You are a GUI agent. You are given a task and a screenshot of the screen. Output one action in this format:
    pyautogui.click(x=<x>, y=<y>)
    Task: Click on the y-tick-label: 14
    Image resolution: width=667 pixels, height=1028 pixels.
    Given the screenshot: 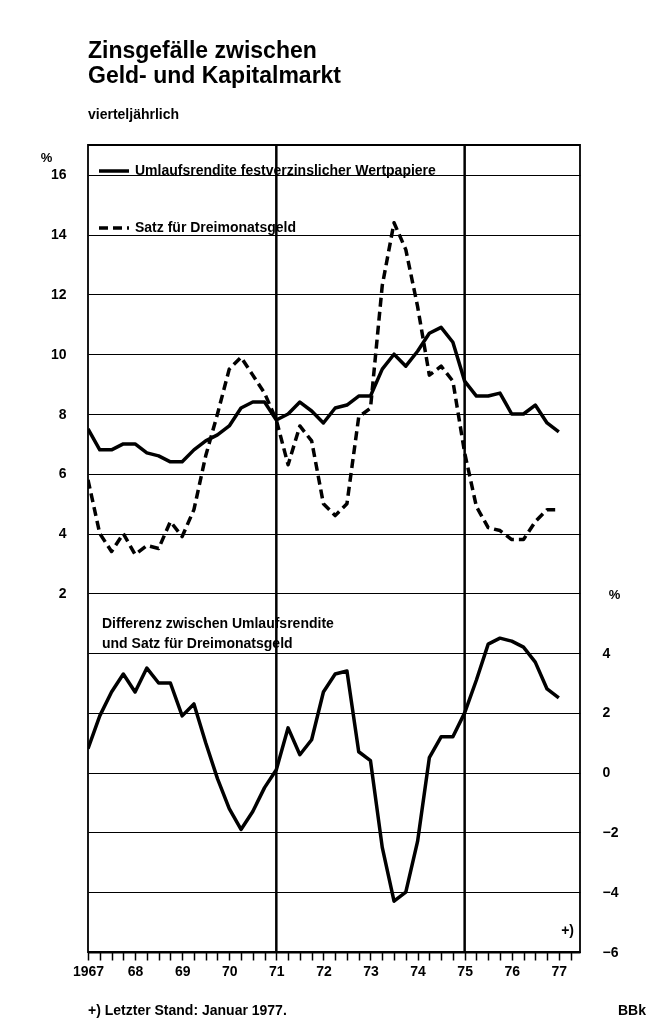 What is the action you would take?
    pyautogui.click(x=58, y=234)
    